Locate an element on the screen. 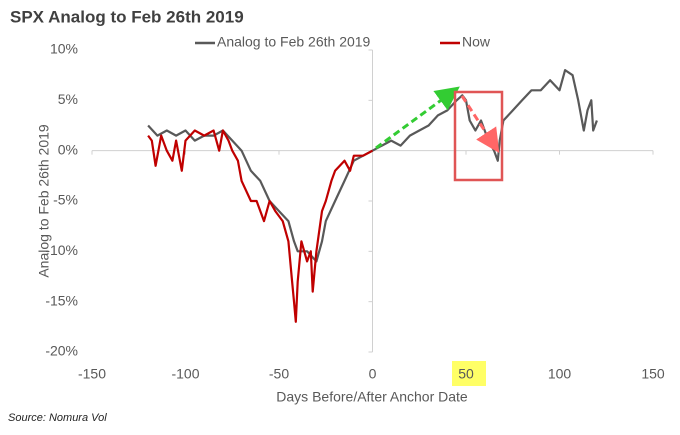 This screenshot has width=680, height=435. legend-label: Analog to Feb 26th 2019 is located at coordinates (294, 42).